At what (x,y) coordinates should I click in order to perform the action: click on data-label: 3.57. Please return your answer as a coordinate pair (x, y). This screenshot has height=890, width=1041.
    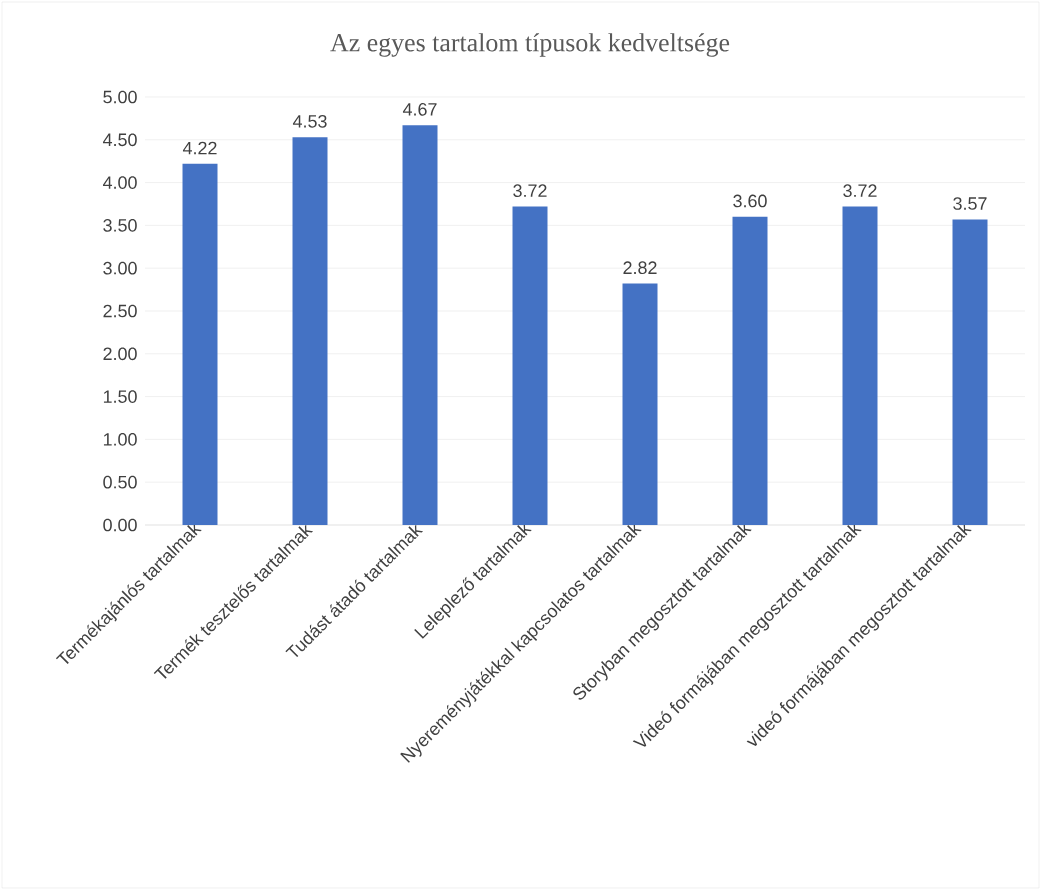
    Looking at the image, I should click on (970, 203).